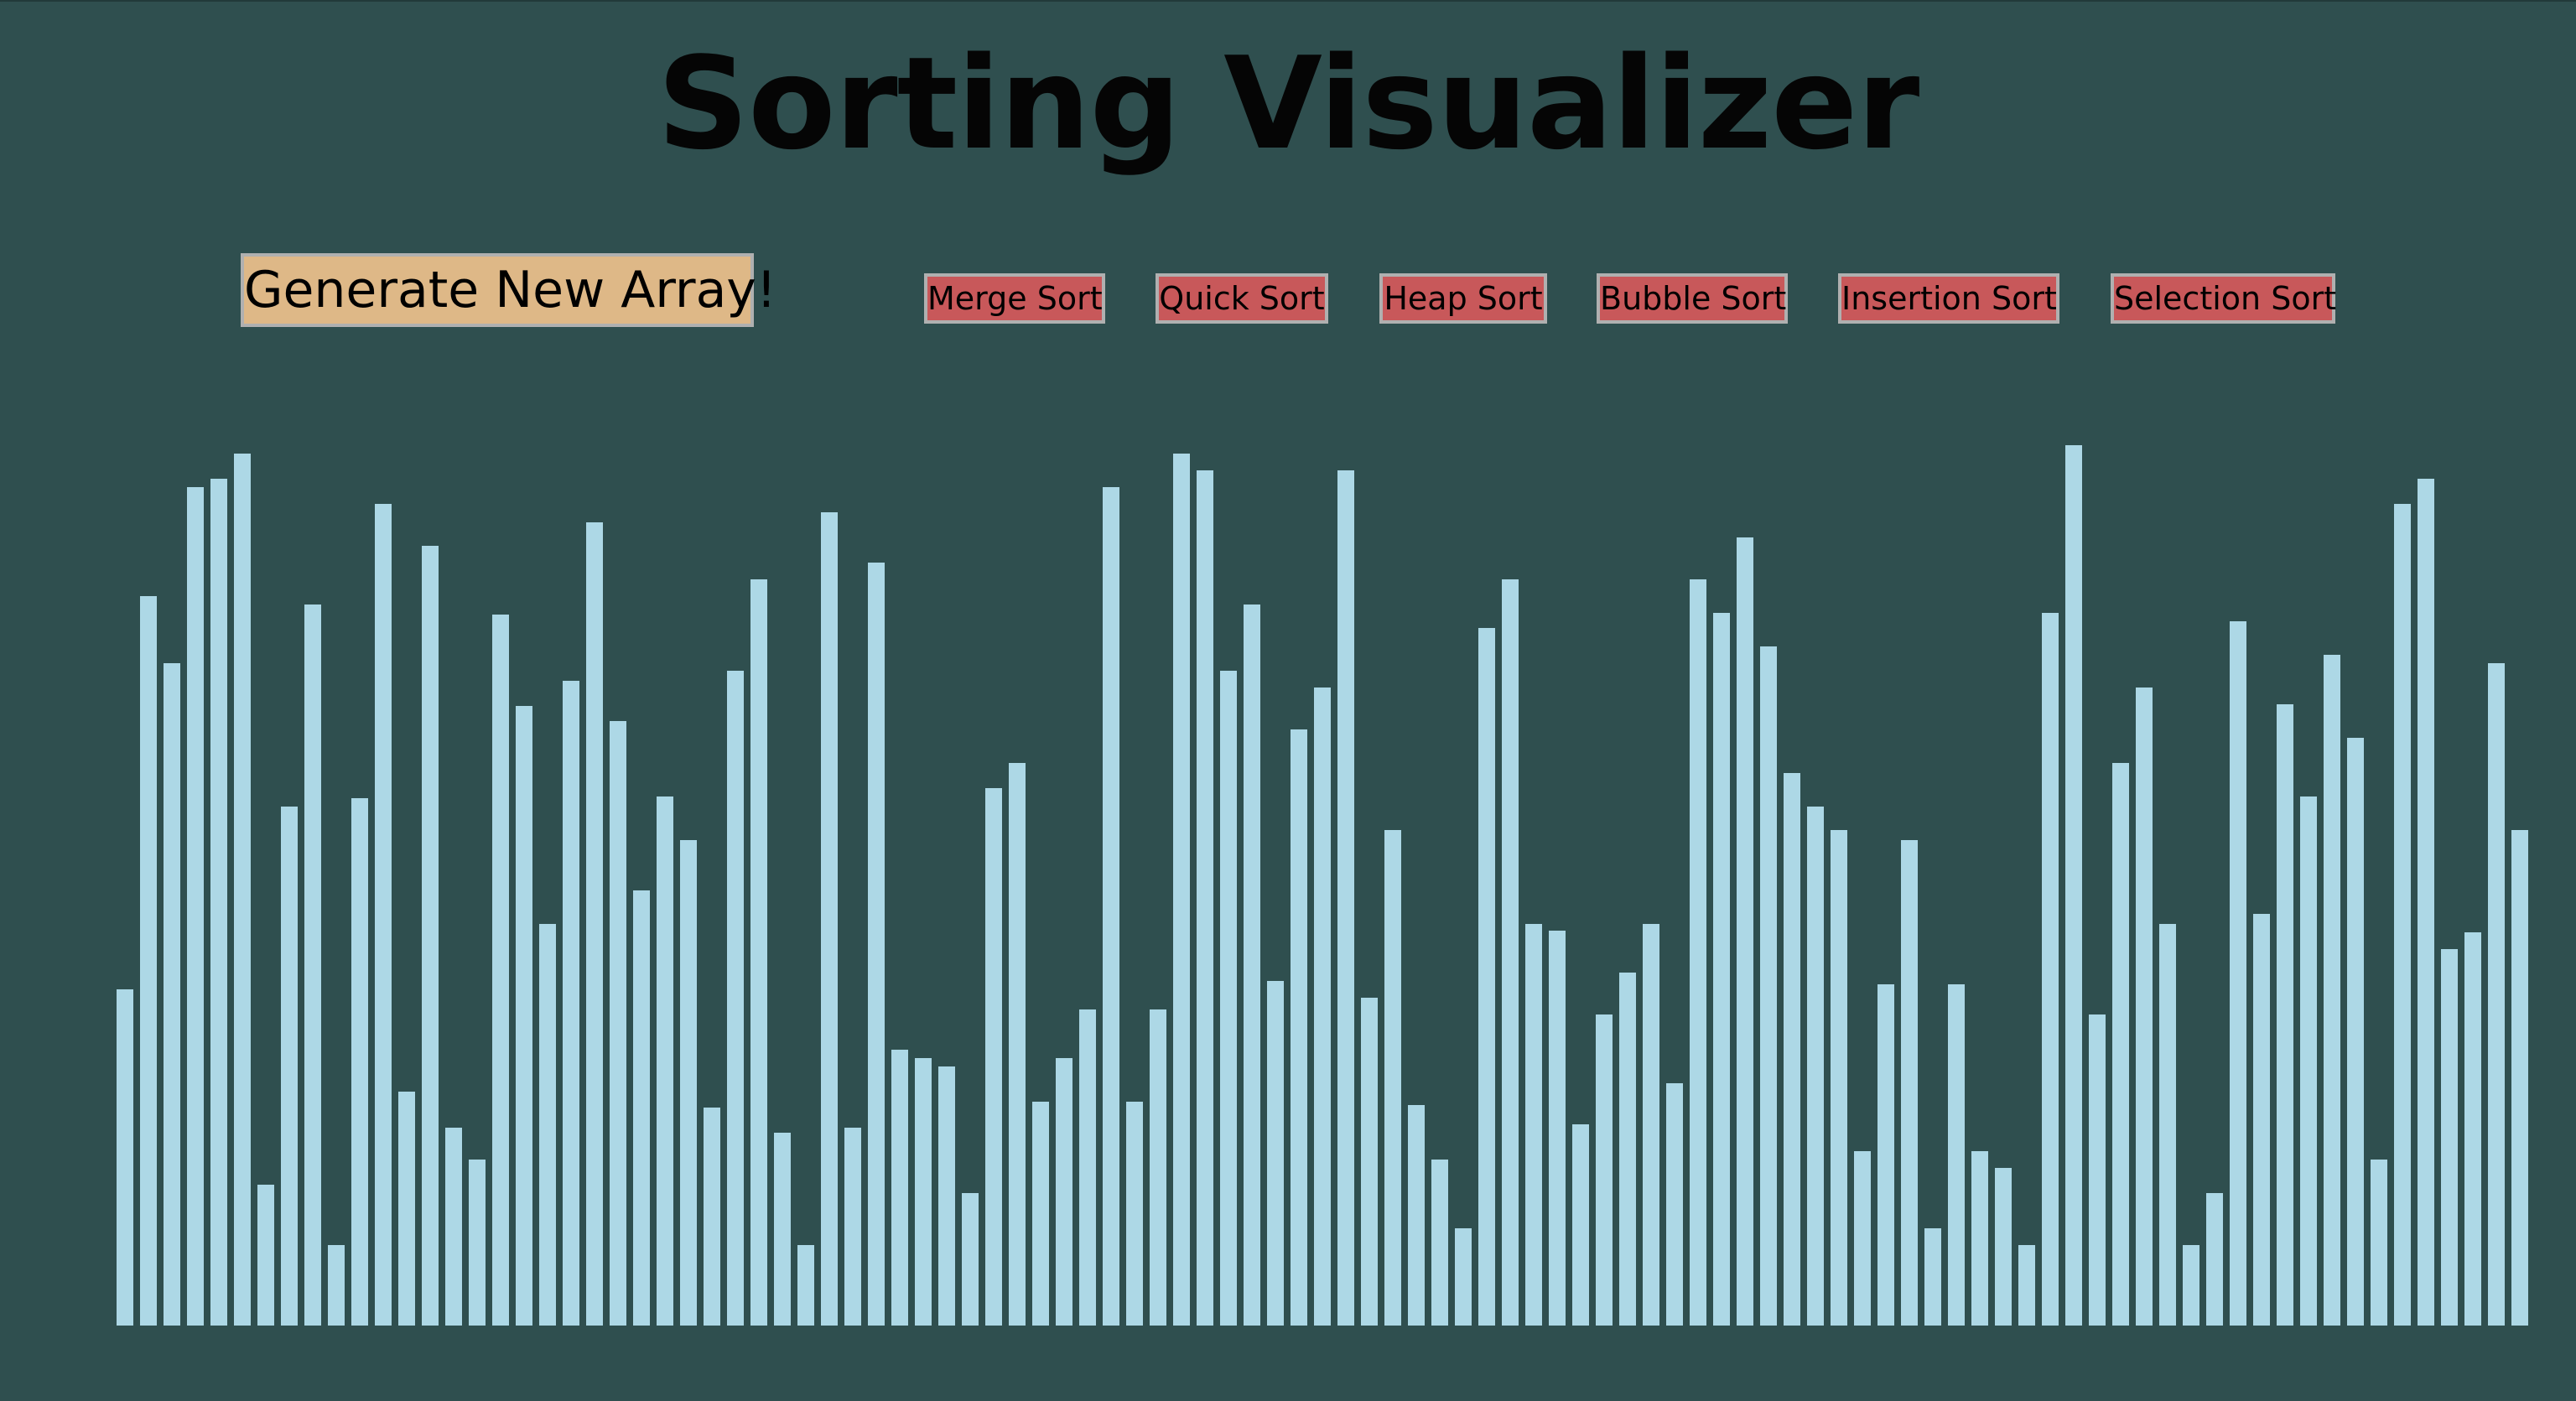 The image size is (2576, 1401). I want to click on page-title: Sorting Visualizer, so click(1288, 103).